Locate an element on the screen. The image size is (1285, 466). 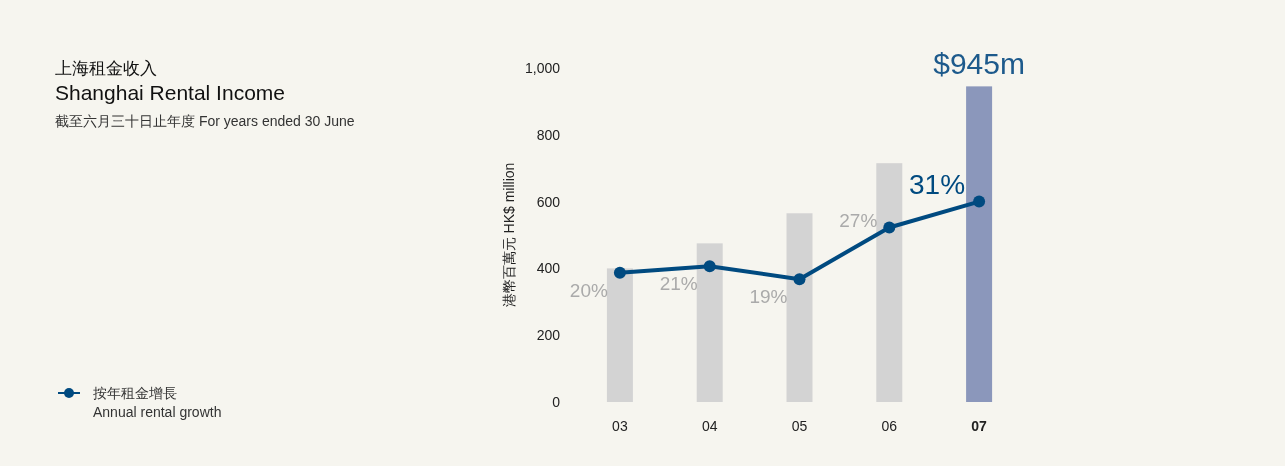
legend-label: 按年租金增長 Annual rental growth is located at coordinates (157, 402).